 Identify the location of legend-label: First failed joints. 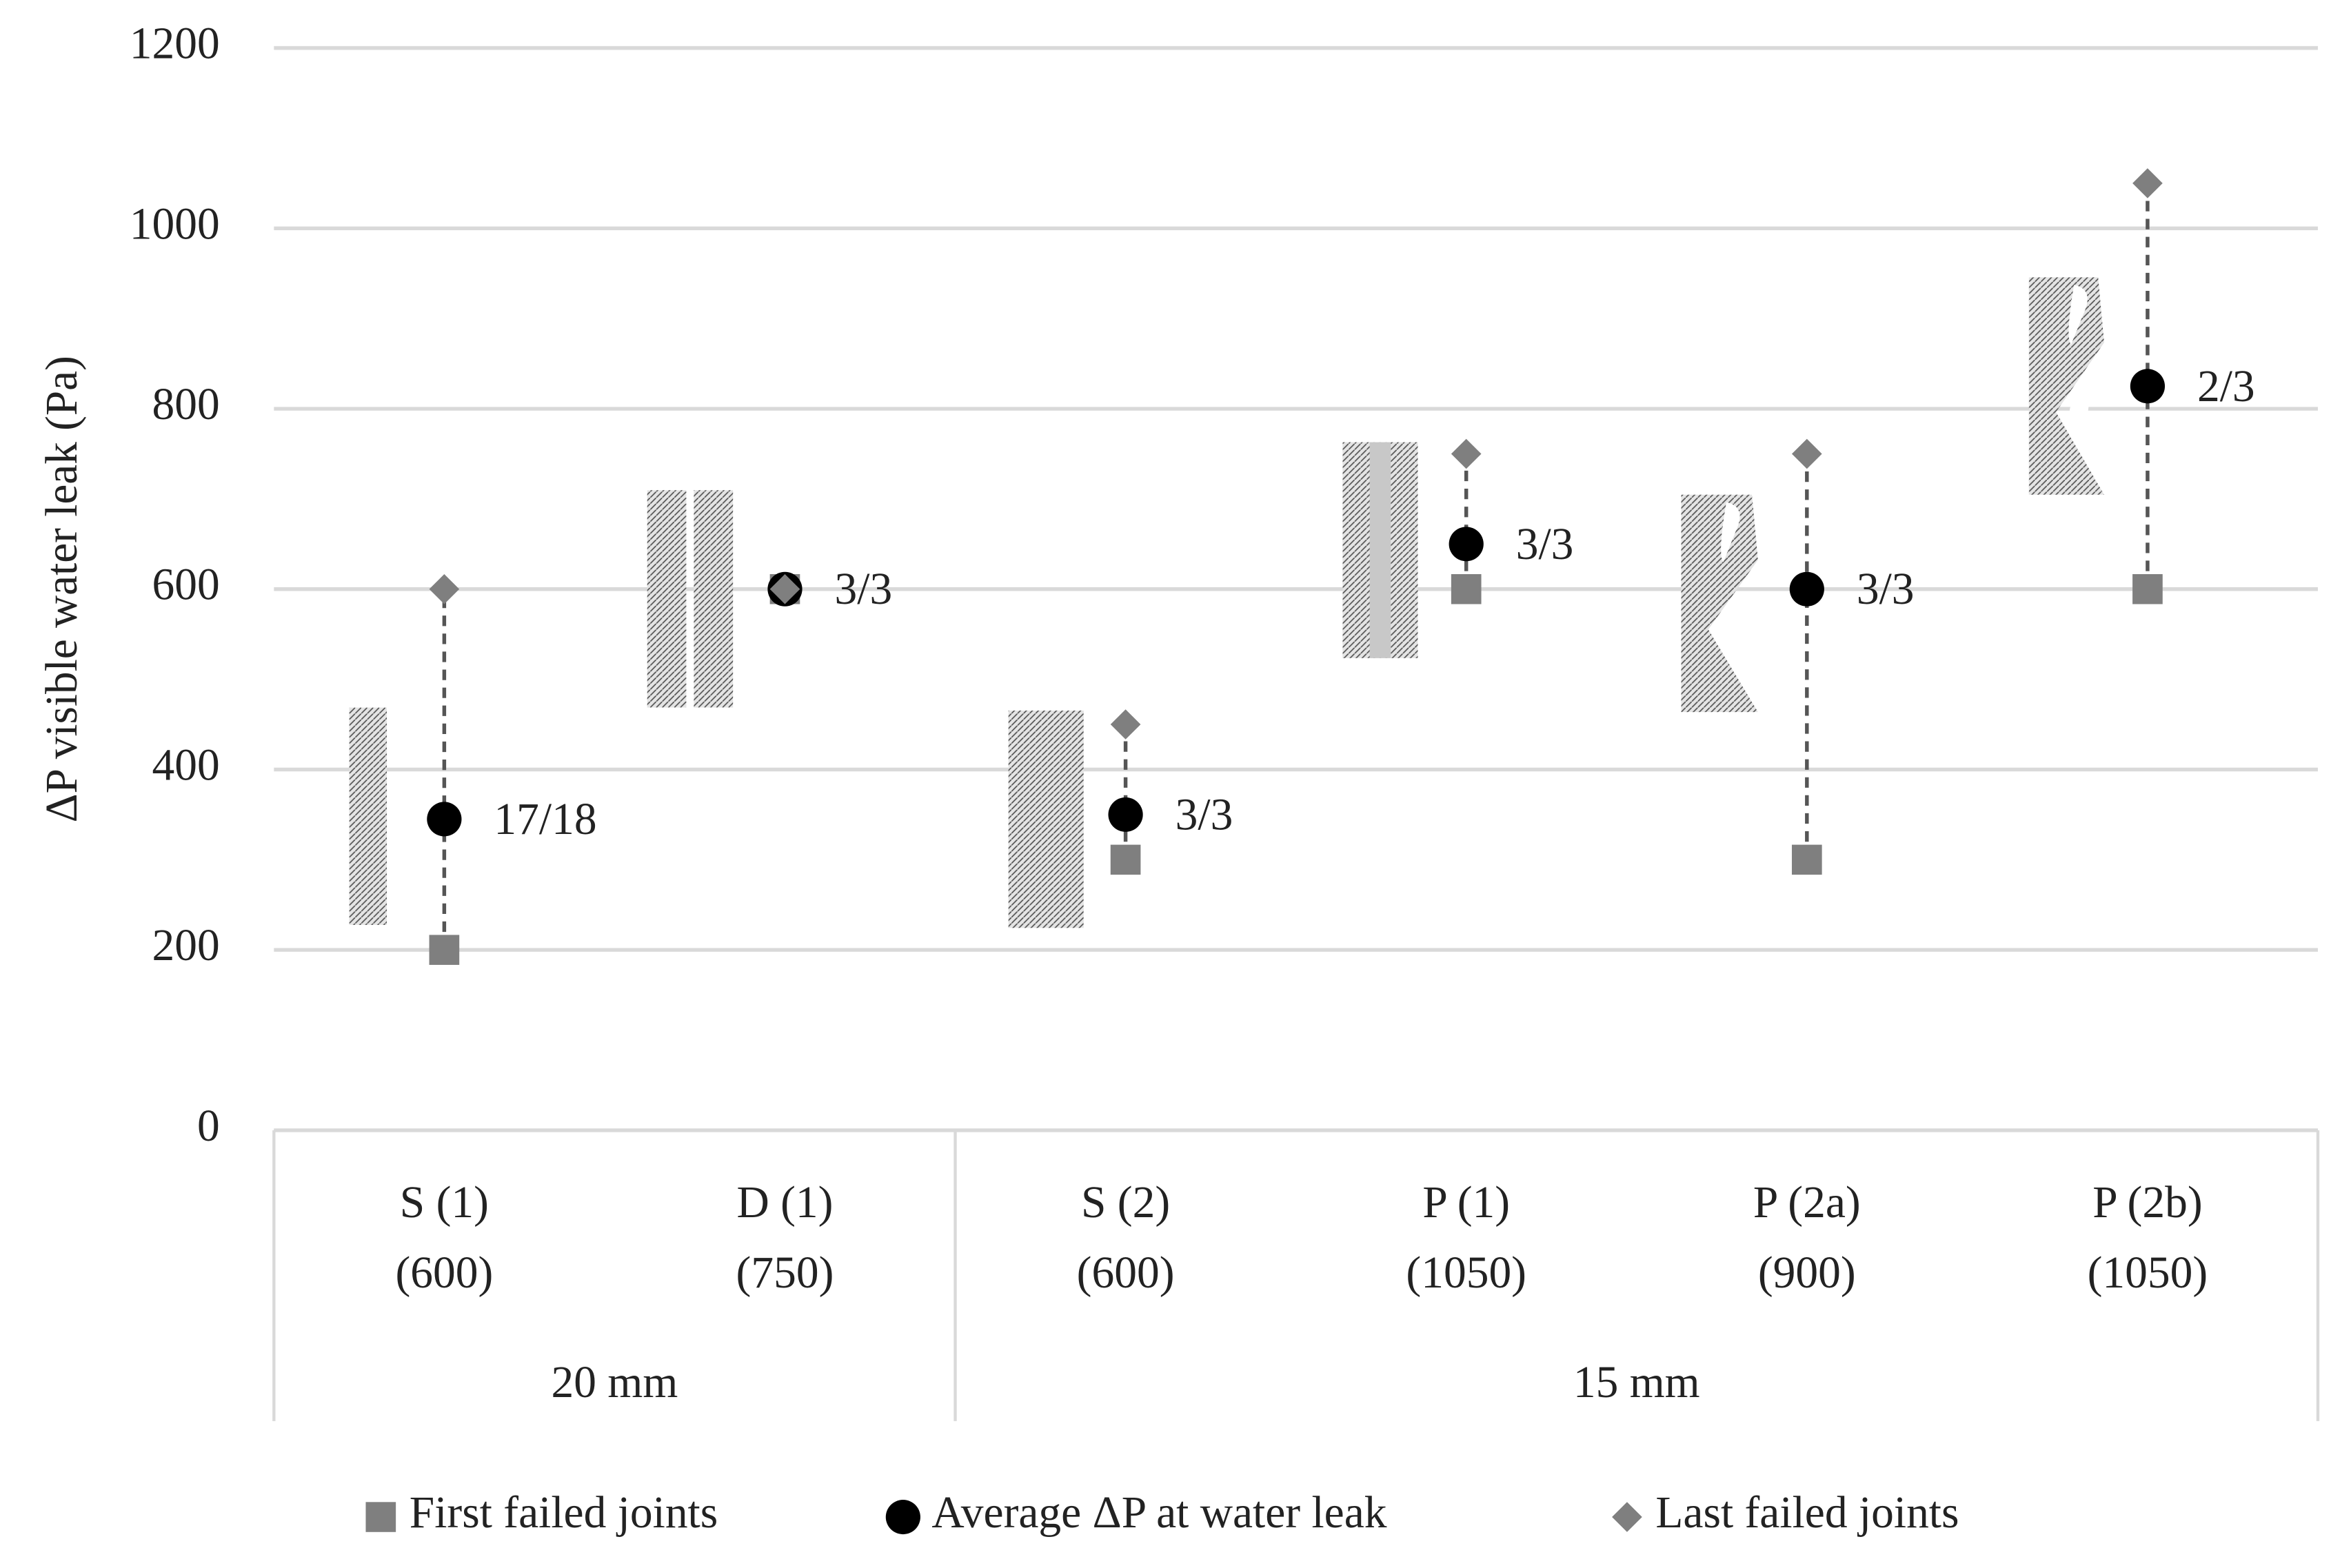
(564, 1513).